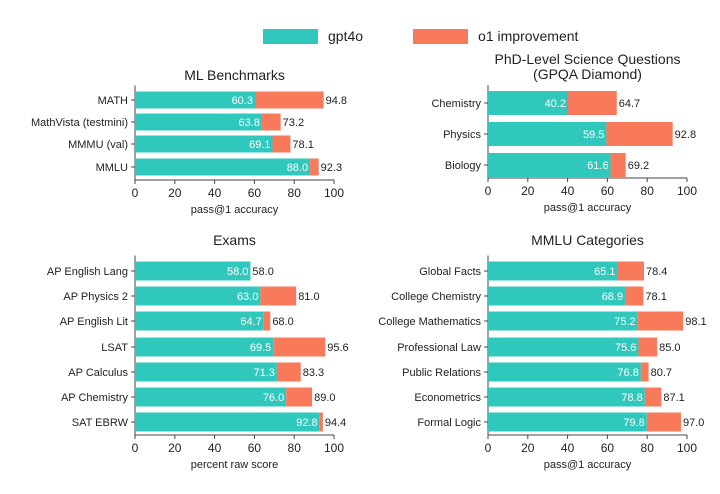 This screenshot has height=494, width=720. What do you see at coordinates (587, 240) in the screenshot?
I see `chart-title: MMLU Categories` at bounding box center [587, 240].